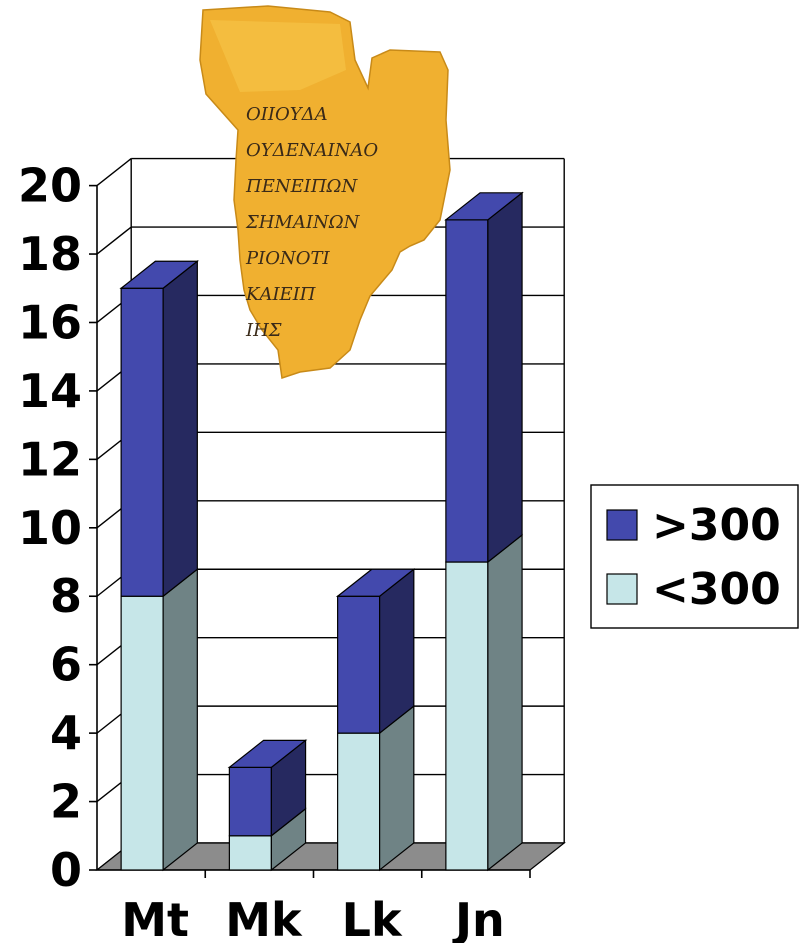  Describe the element at coordinates (326, 906) in the screenshot. I see `x-axis: Mt Mk Lk Jn` at that location.